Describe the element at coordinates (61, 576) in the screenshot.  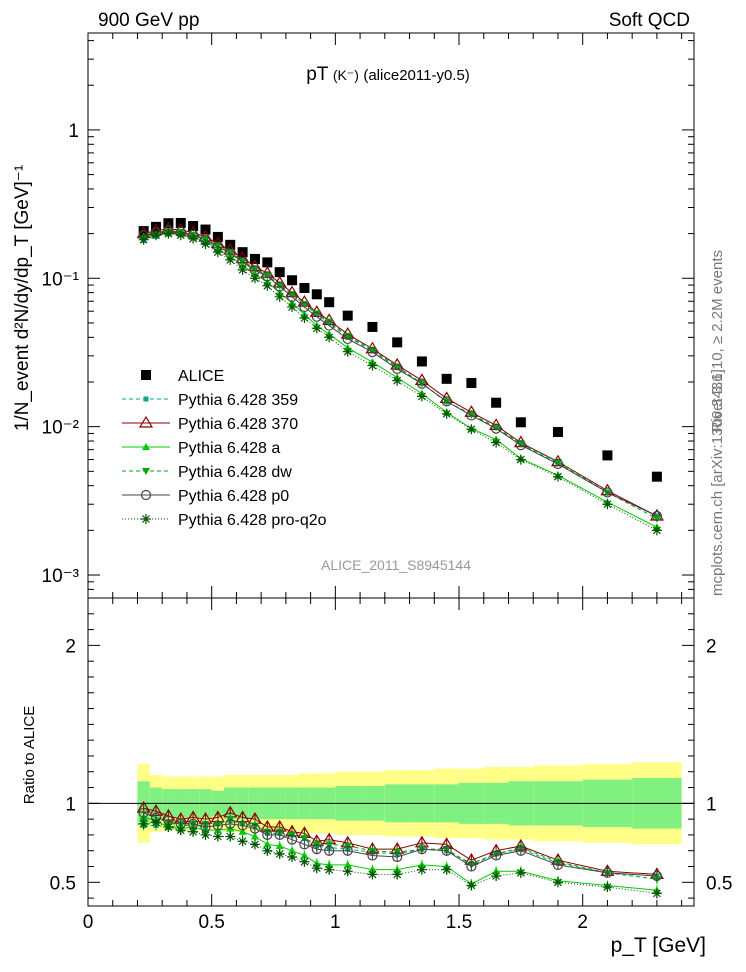
I see `main-y-tick-label: 10⁻³` at that location.